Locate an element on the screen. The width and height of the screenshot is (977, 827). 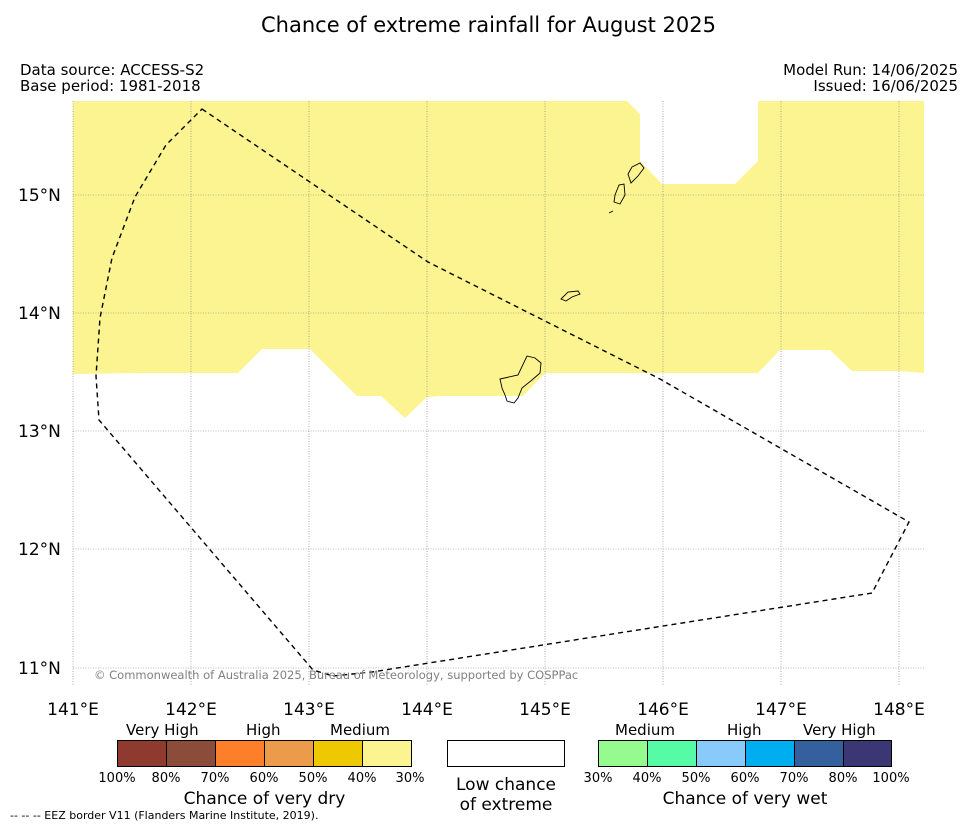
meta-right: Model Run: 14/06/2025 Issued: 16/06/2025 is located at coordinates (870, 78).